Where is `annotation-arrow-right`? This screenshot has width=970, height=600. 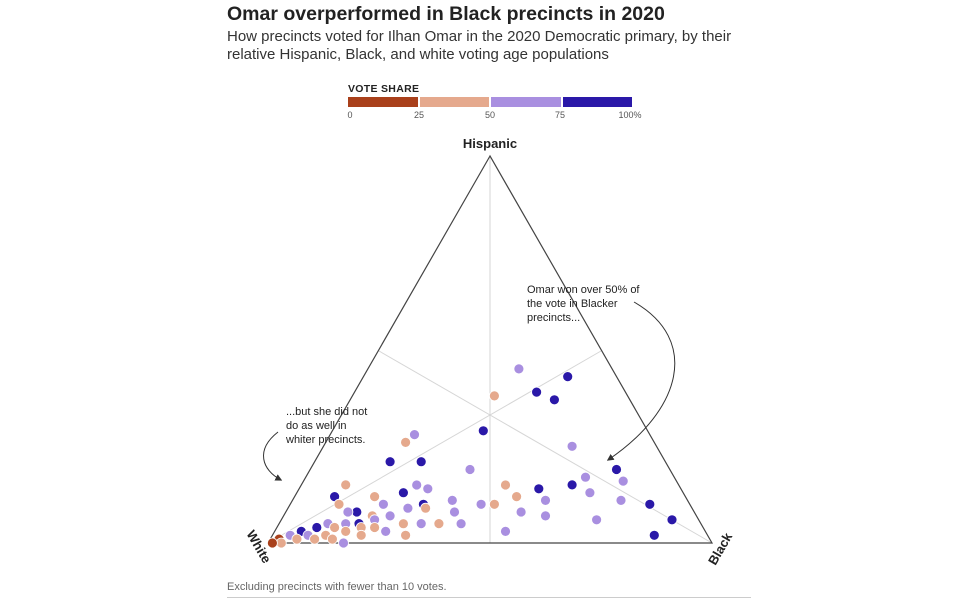 annotation-arrow-right is located at coordinates (641, 381).